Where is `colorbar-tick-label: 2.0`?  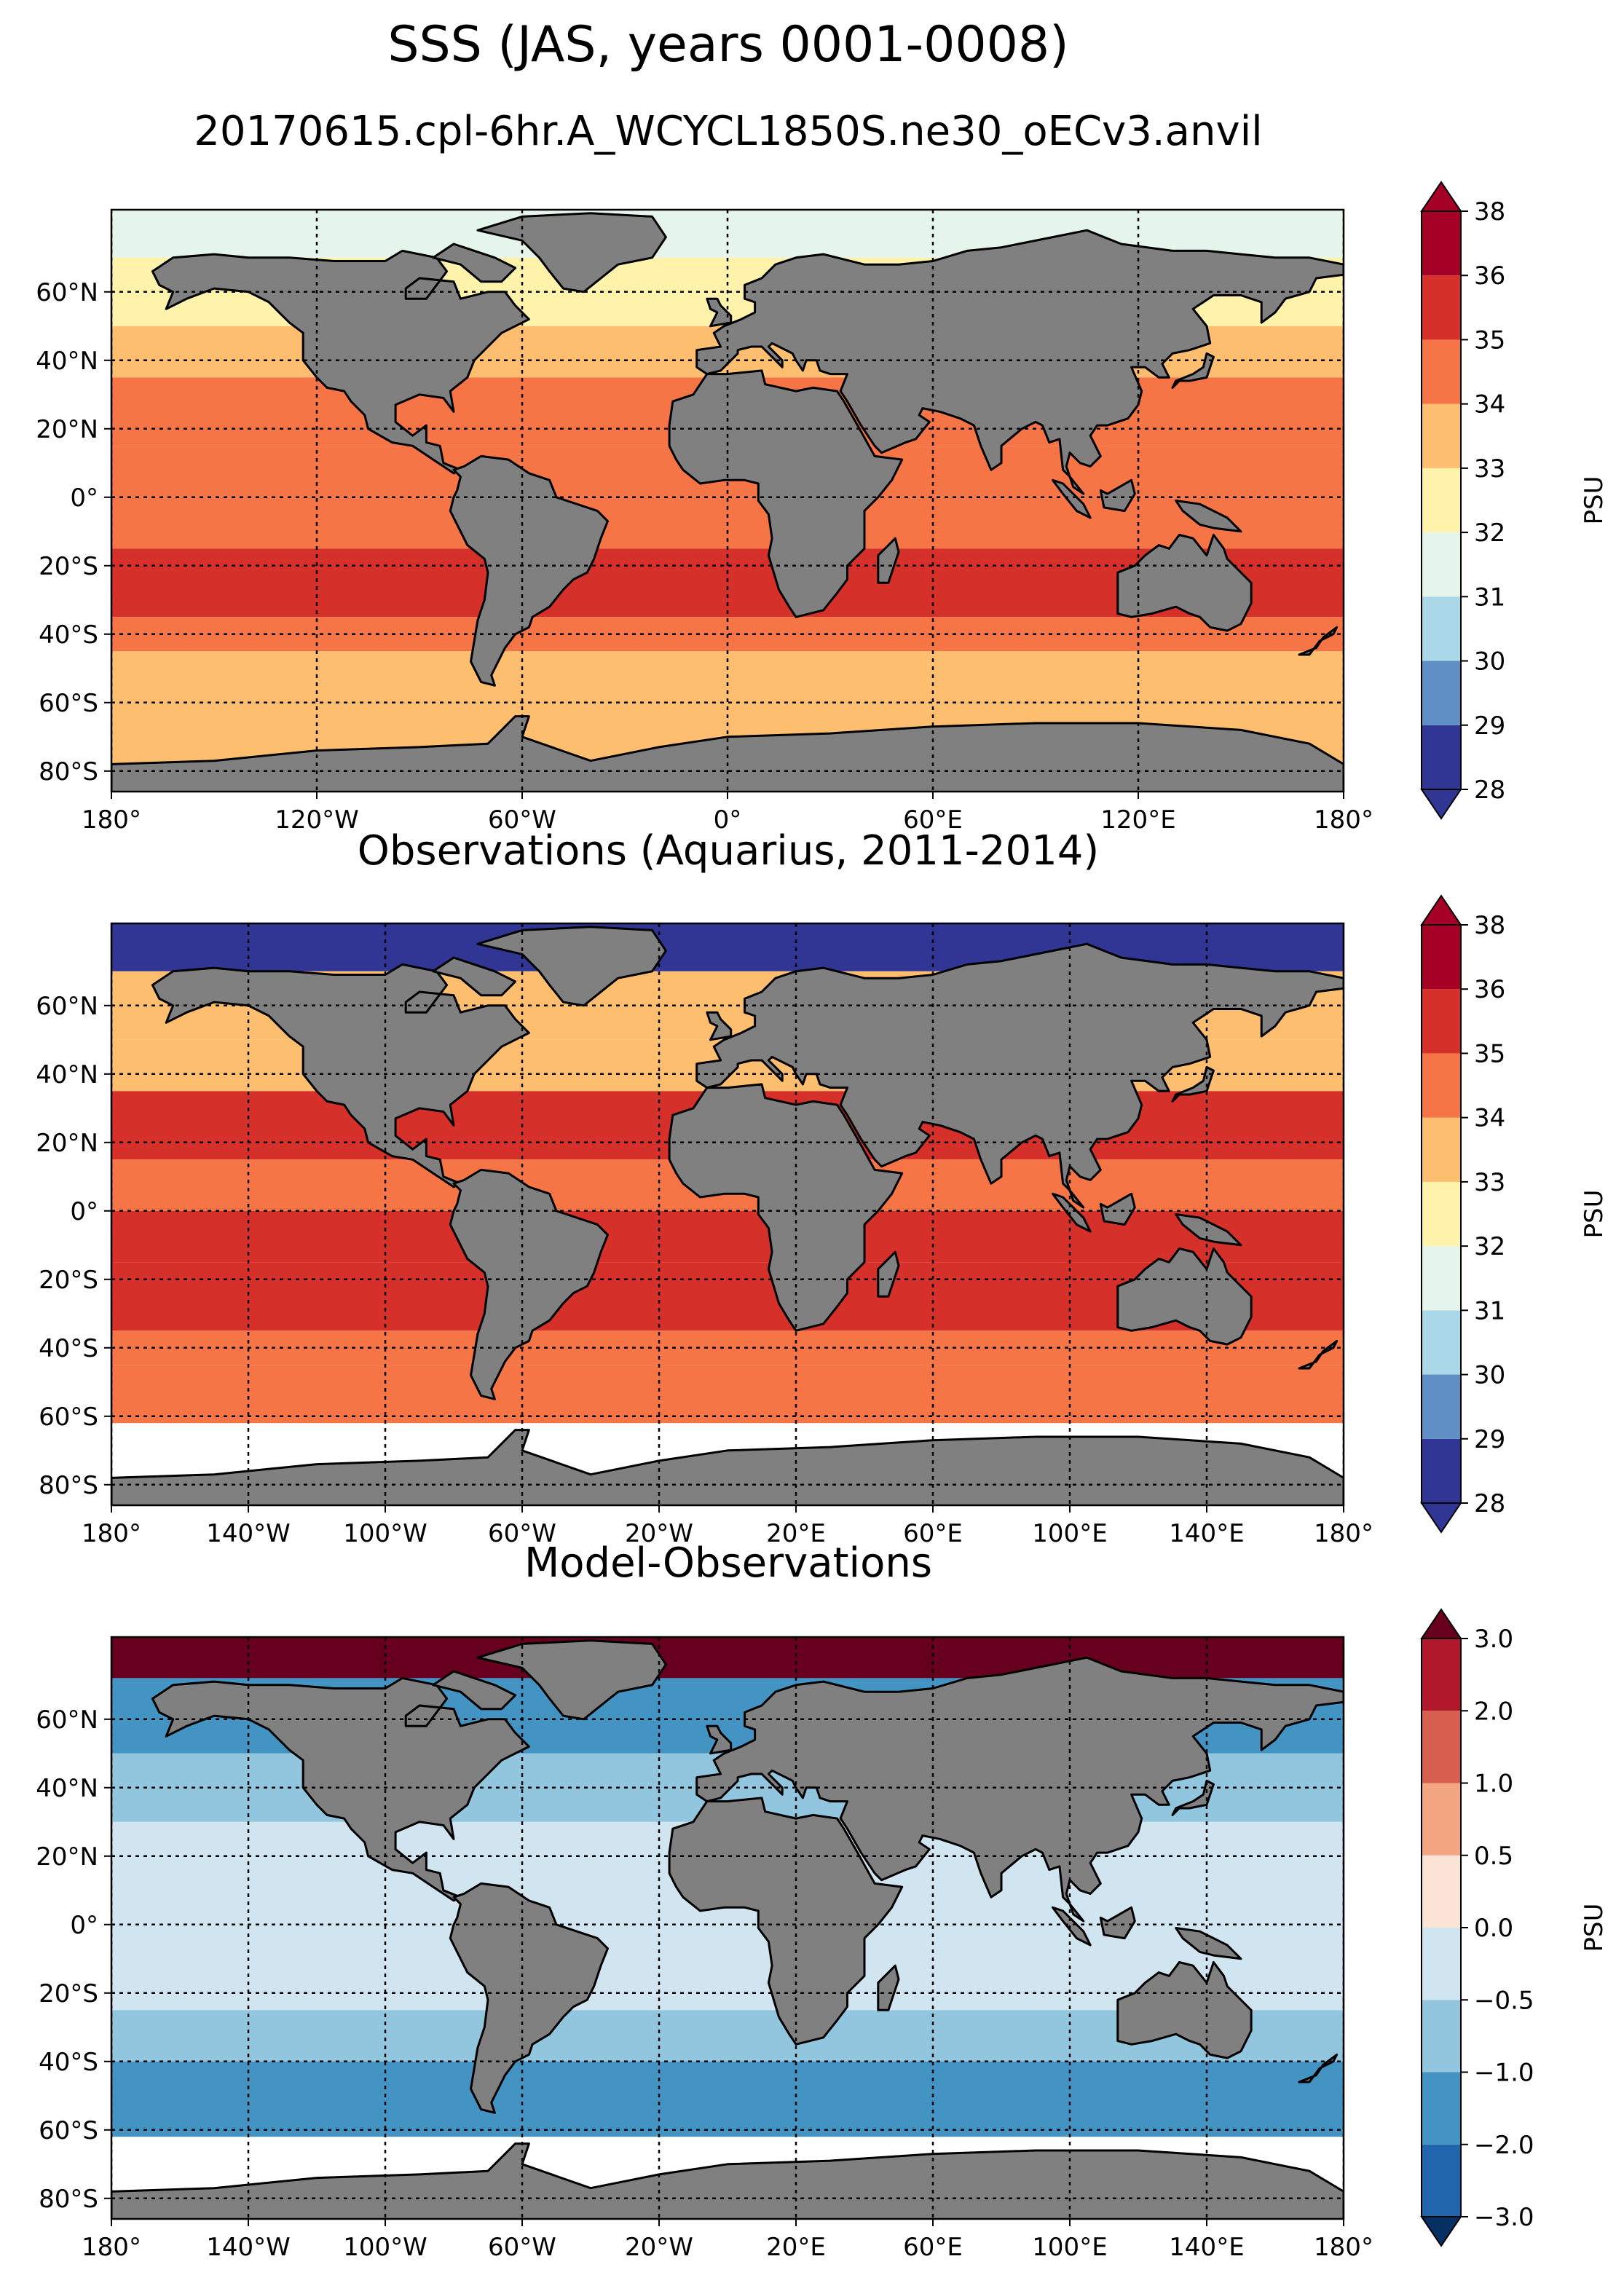
colorbar-tick-label: 2.0 is located at coordinates (1493, 1711).